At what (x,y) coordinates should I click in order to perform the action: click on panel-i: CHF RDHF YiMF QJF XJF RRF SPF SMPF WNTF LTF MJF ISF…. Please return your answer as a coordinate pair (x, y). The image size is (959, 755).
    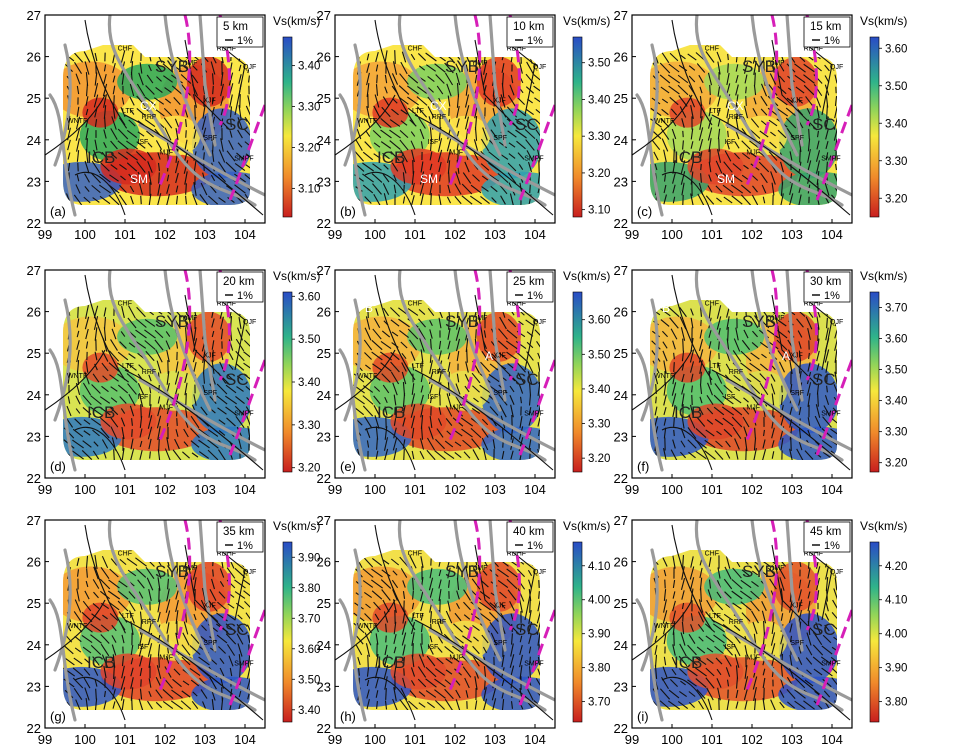
    Looking at the image, I should click on (761, 630).